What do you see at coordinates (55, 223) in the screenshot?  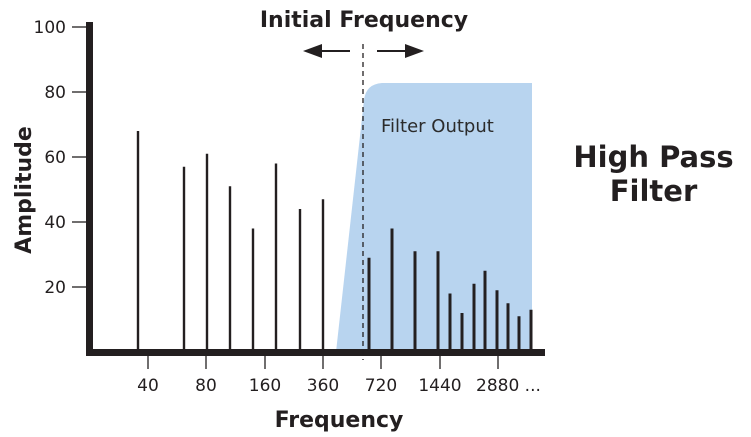 I see `y-tick-label: 40` at bounding box center [55, 223].